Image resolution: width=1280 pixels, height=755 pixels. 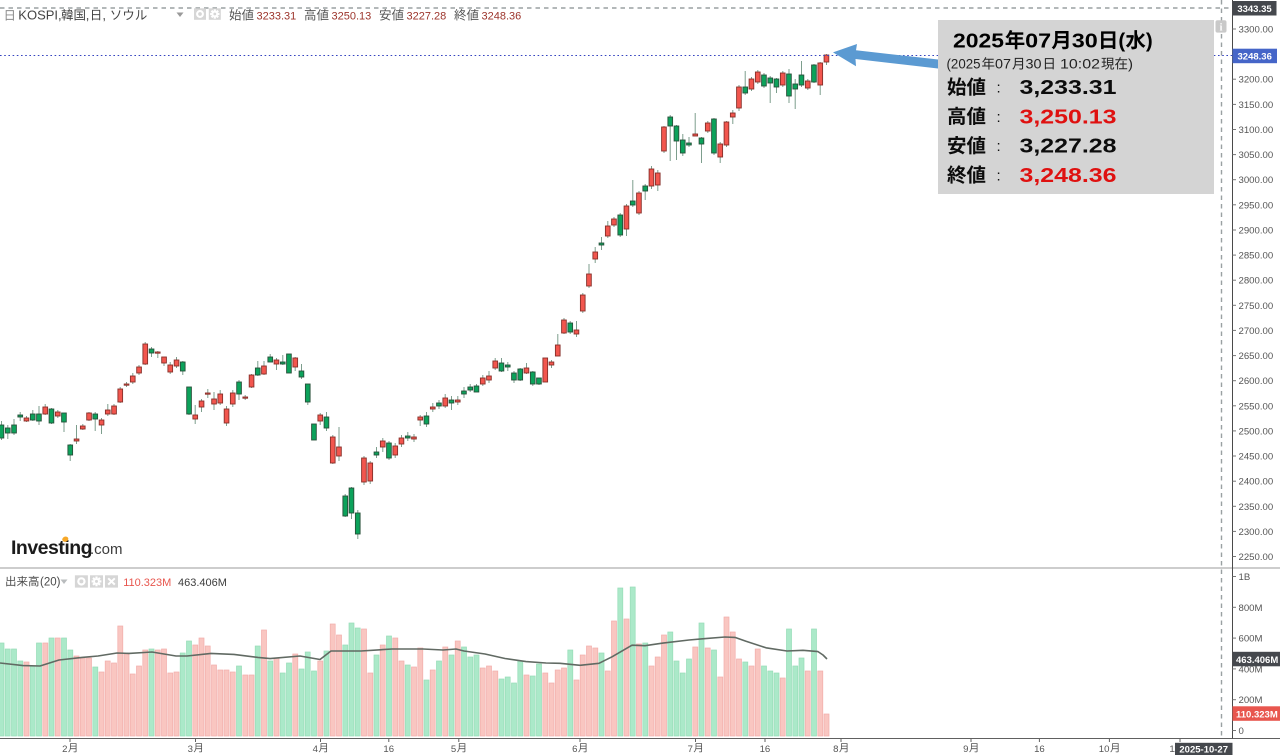 What do you see at coordinates (1256, 431) in the screenshot?
I see `svg-text: 2500.00` at bounding box center [1256, 431].